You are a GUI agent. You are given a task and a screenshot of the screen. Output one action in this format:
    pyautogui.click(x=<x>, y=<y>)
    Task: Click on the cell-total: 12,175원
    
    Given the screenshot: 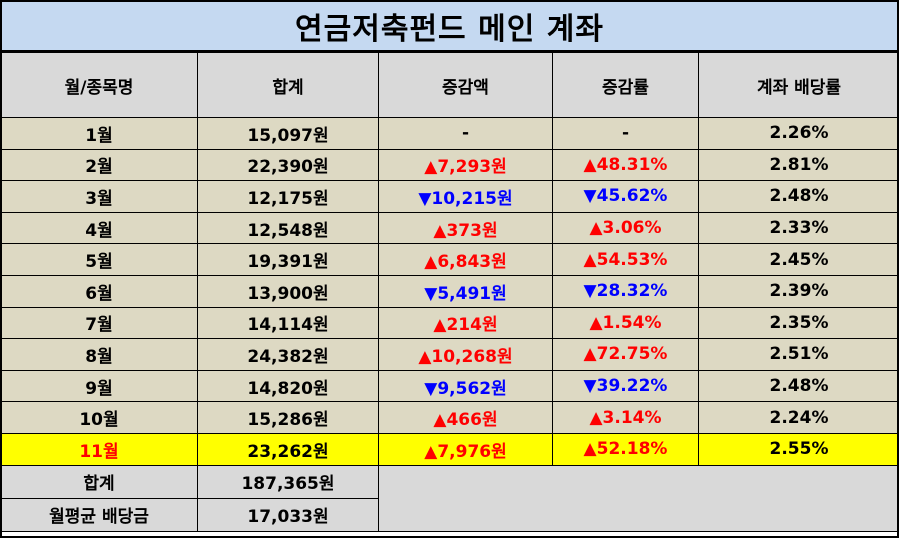 What is the action you would take?
    pyautogui.click(x=288, y=196)
    